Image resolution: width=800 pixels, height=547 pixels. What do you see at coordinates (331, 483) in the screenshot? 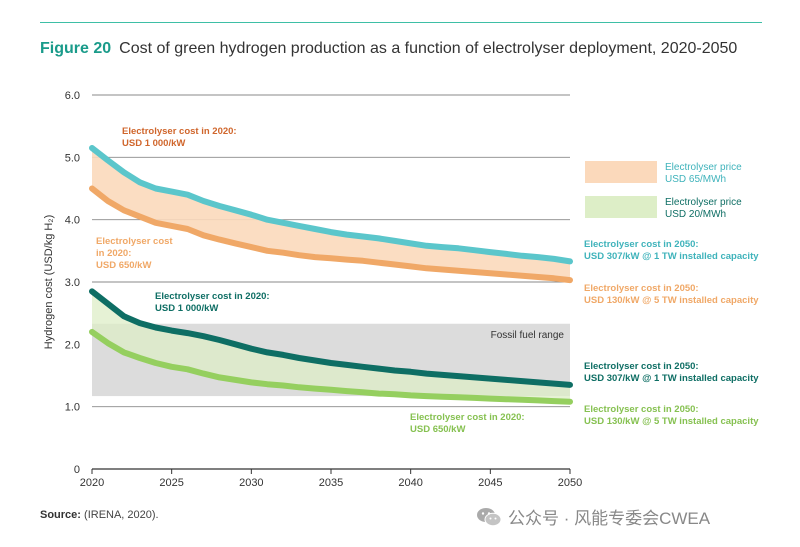
I see `xtick-label-3: 2035` at bounding box center [331, 483].